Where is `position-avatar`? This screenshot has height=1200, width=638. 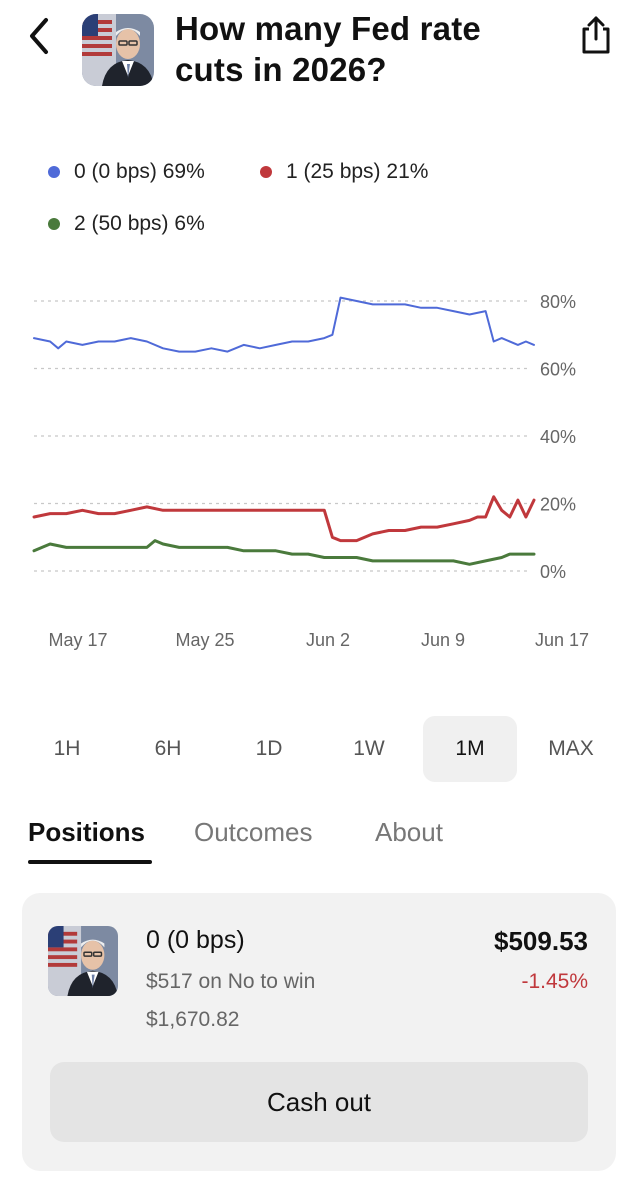
position-avatar is located at coordinates (83, 961).